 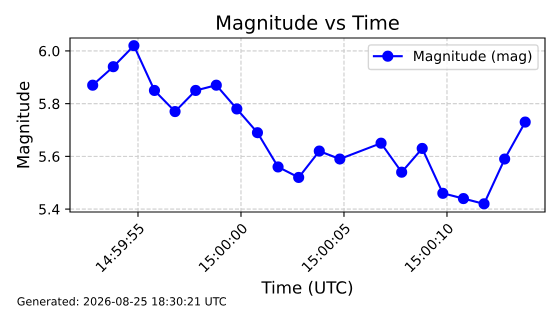 I want to click on text: Generated: 2026-08-25 18:30:21 UTC, so click(x=121, y=301).